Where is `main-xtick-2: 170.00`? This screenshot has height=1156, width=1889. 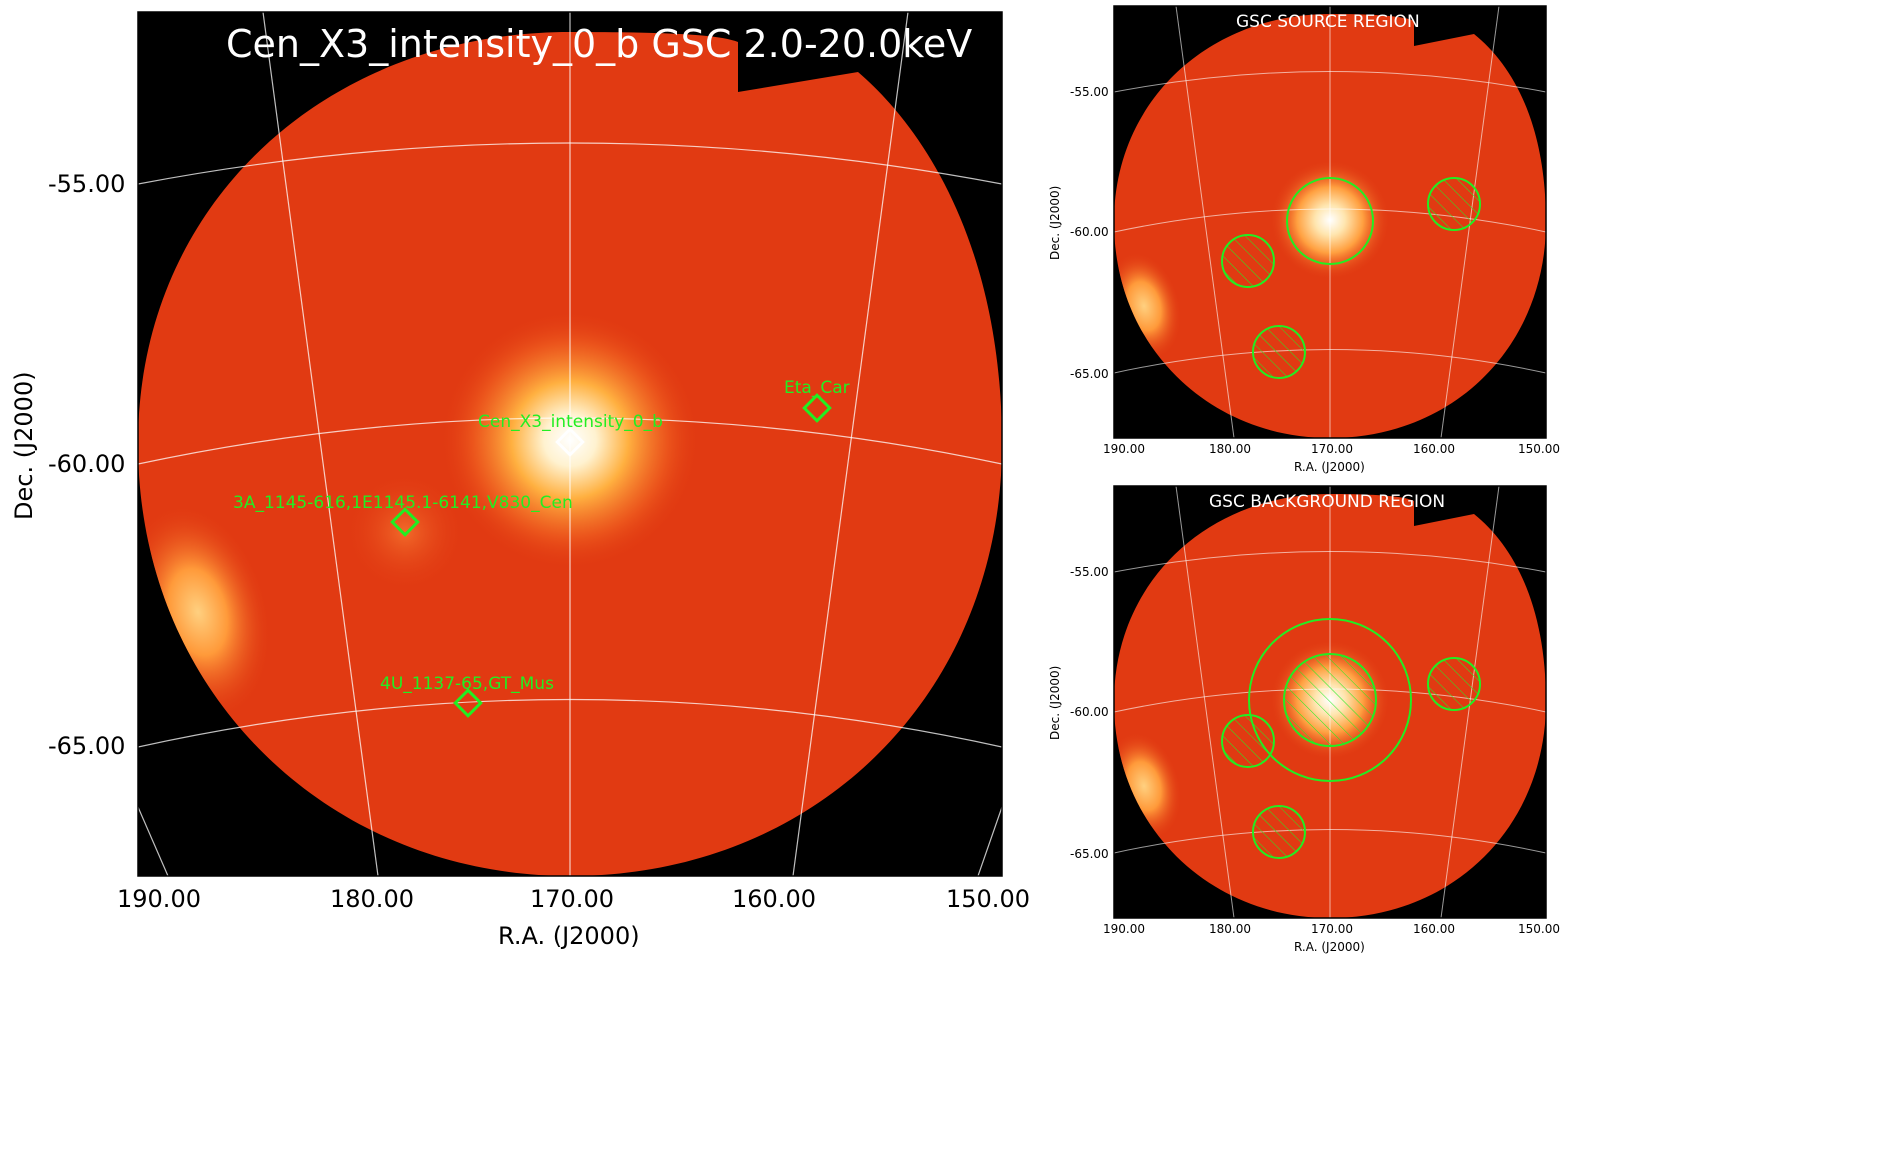 main-xtick-2: 170.00 is located at coordinates (572, 899).